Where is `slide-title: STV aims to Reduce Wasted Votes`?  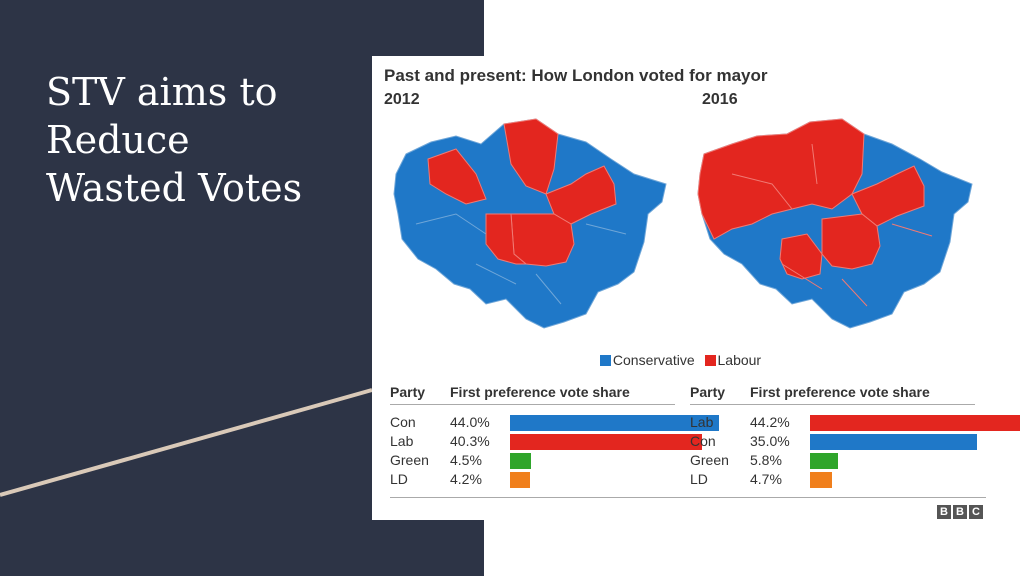 slide-title: STV aims to Reduce Wasted Votes is located at coordinates (196, 140).